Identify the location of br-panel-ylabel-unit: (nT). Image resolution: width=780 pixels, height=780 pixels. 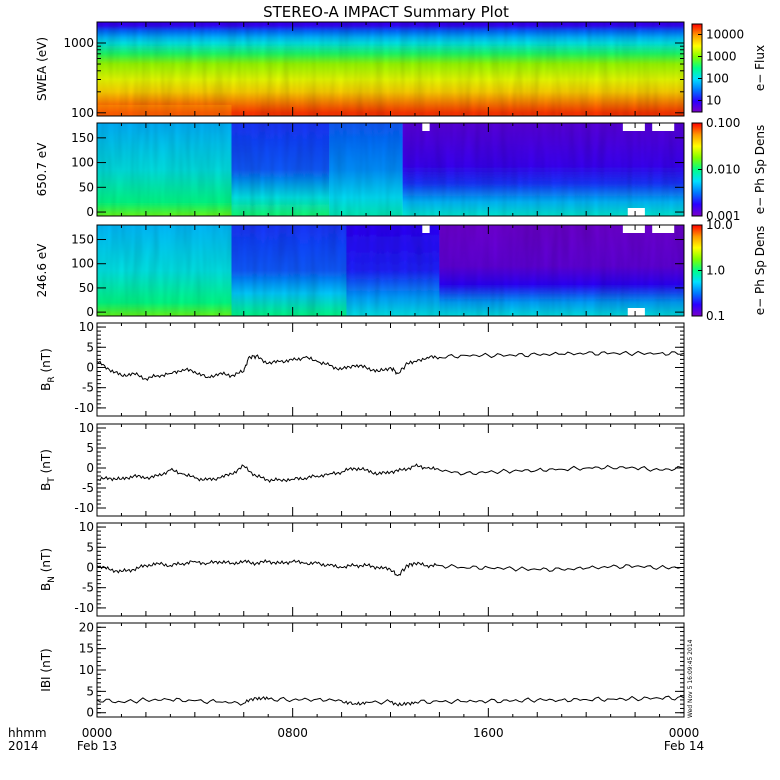
(46, 362).